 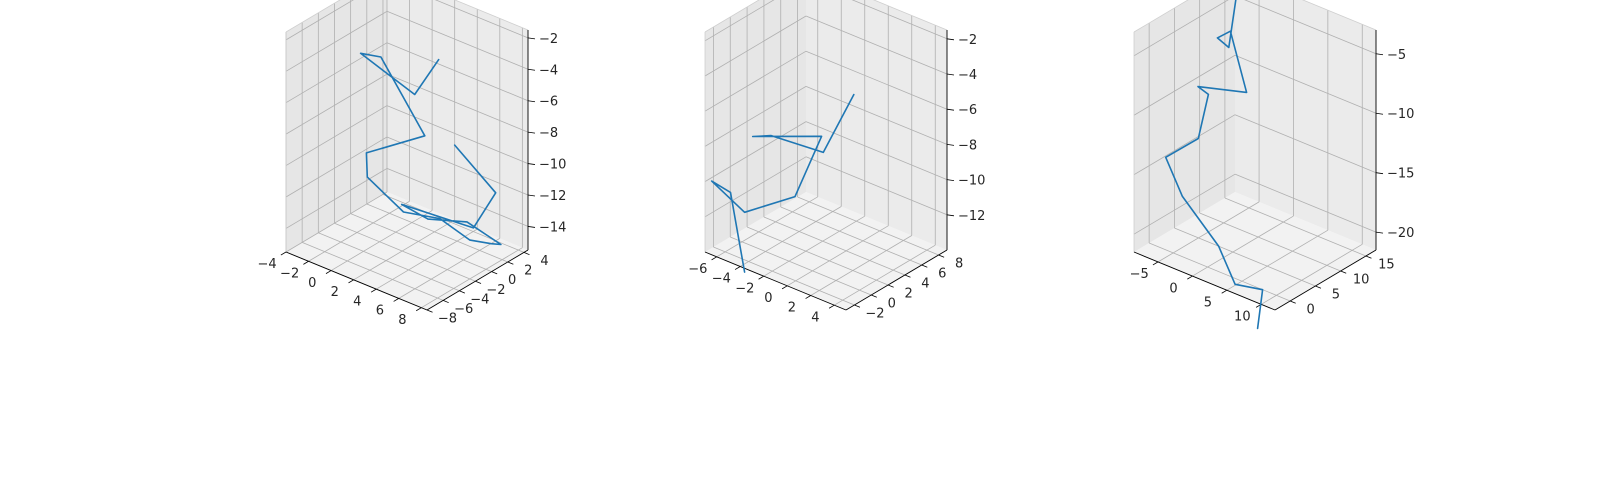 What do you see at coordinates (942, 274) in the screenshot?
I see `y-tick-label: 6` at bounding box center [942, 274].